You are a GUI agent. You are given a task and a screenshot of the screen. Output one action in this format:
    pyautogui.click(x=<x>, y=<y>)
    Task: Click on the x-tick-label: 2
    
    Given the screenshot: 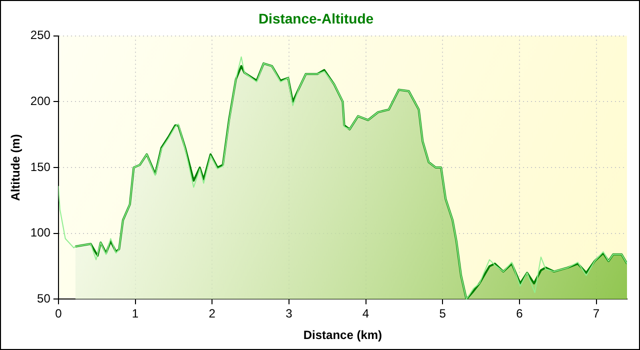 What is the action you would take?
    pyautogui.click(x=212, y=313)
    